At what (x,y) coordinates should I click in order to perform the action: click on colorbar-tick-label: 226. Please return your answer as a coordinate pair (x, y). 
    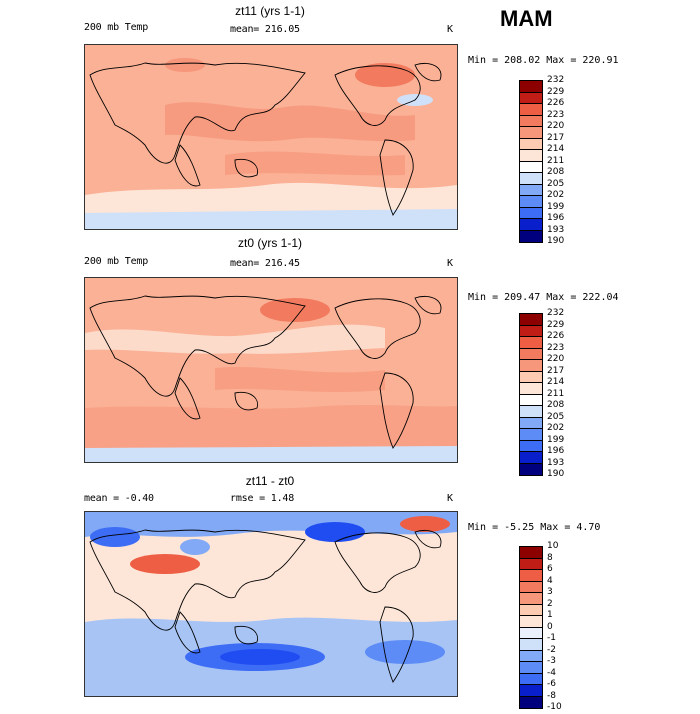
    Looking at the image, I should click on (556, 336).